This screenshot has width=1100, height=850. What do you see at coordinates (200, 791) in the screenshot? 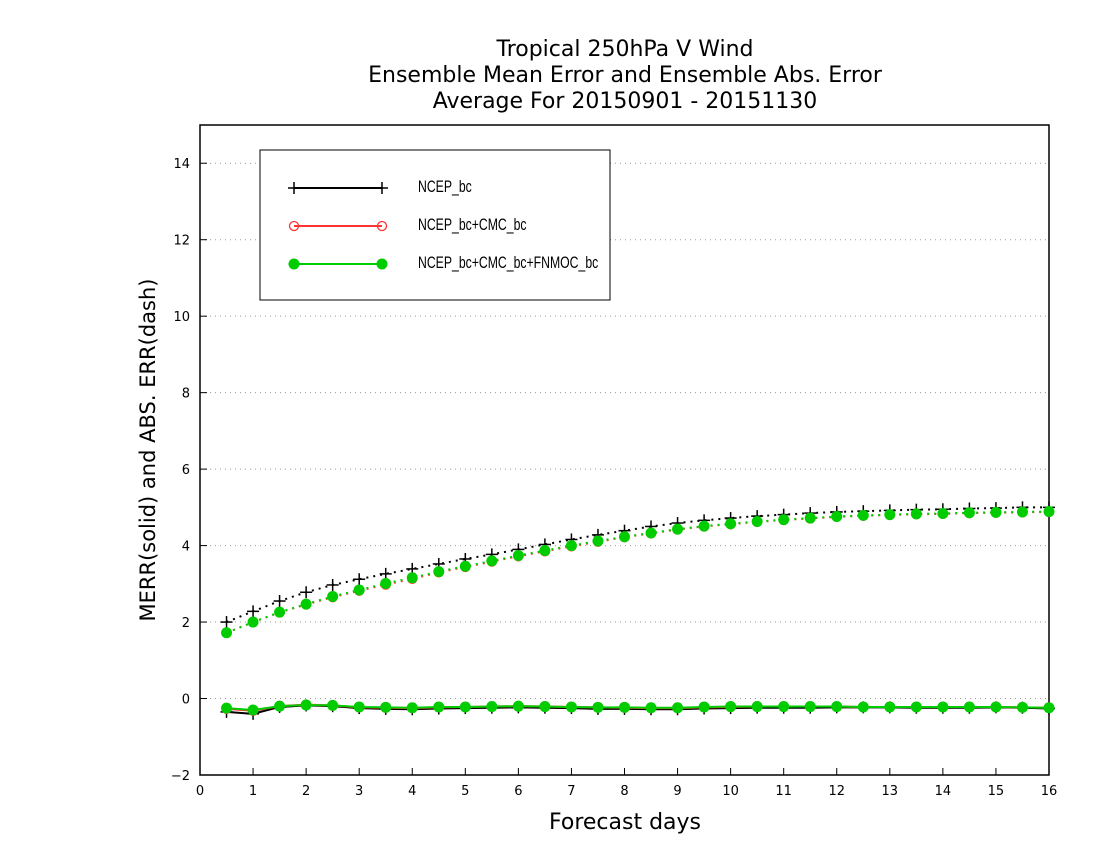
I see `x-tick-label: 0` at bounding box center [200, 791].